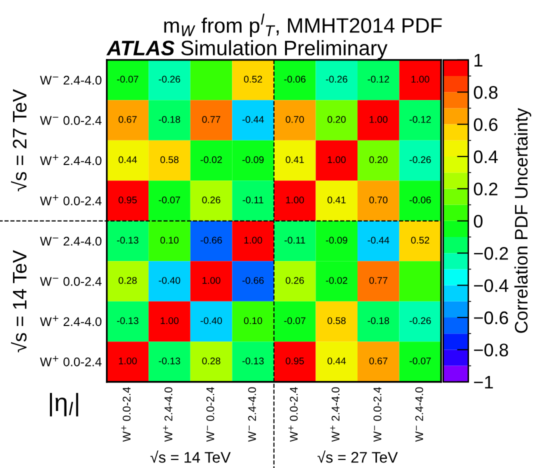  I want to click on color-bar-label: 0, so click(478, 221).